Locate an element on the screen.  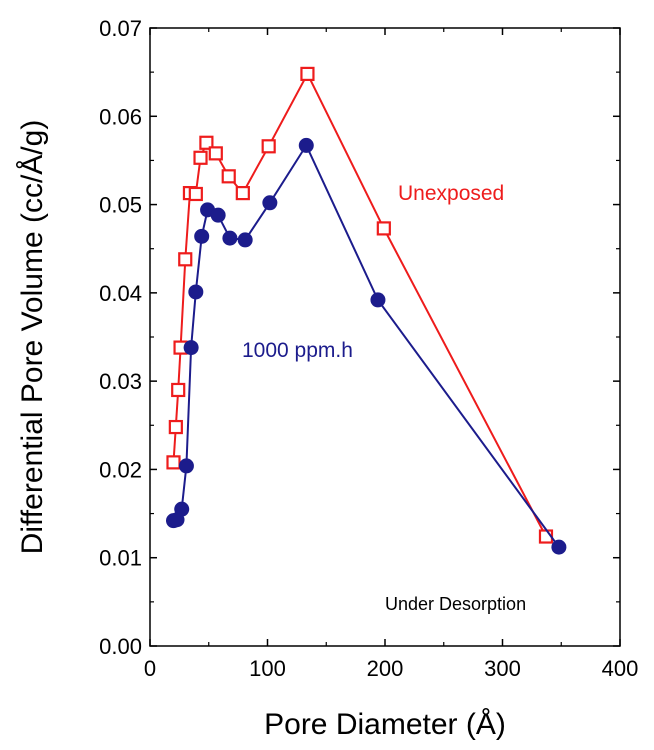
annotation-under-desorption: Under Desorption is located at coordinates (455, 604).